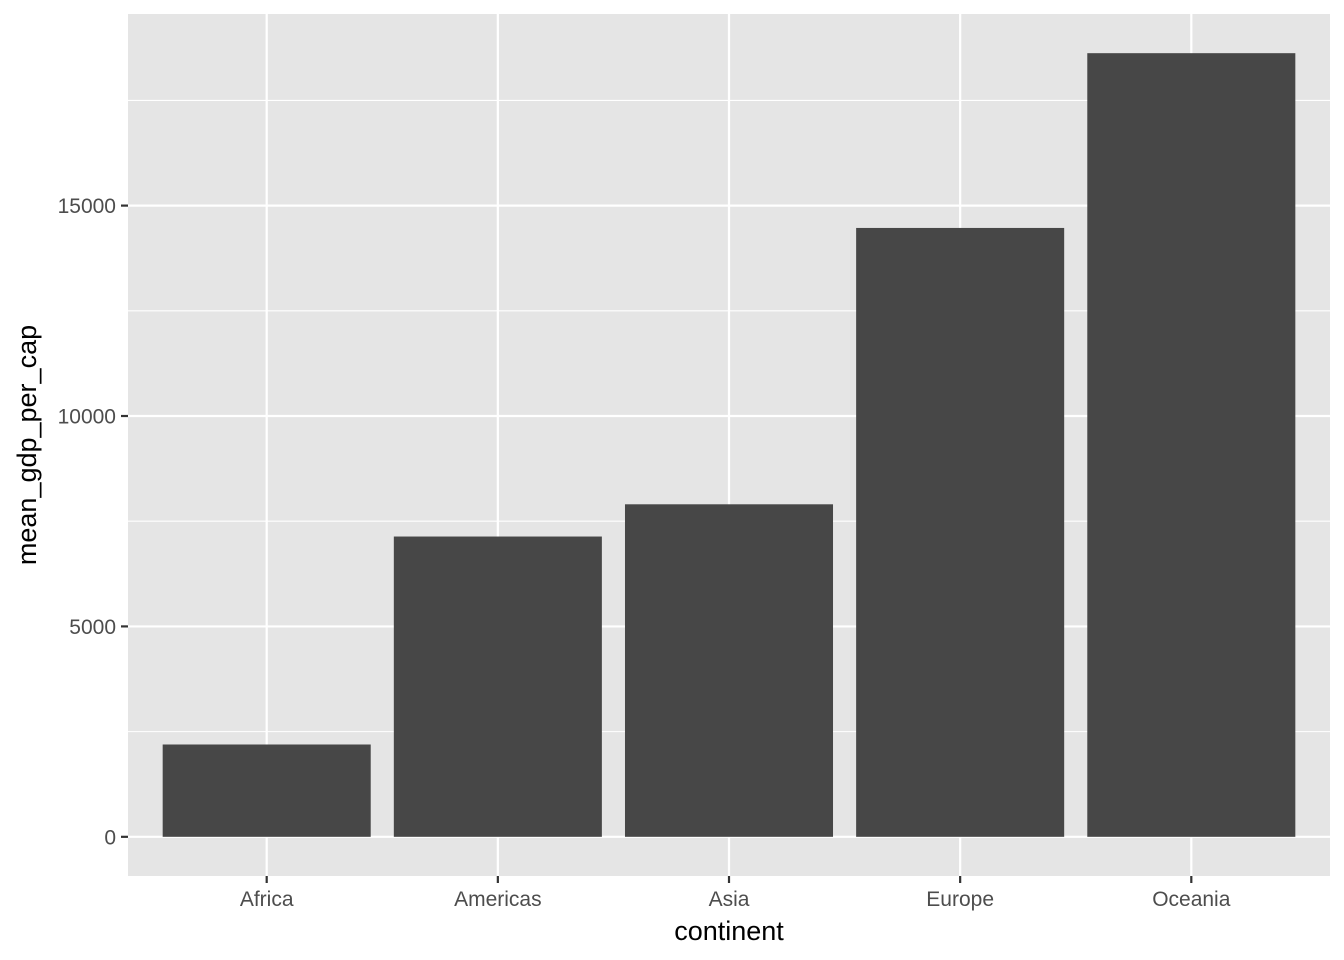 Image resolution: width=1344 pixels, height=960 pixels. Describe the element at coordinates (960, 899) in the screenshot. I see `x-tick-label: Europe` at that location.